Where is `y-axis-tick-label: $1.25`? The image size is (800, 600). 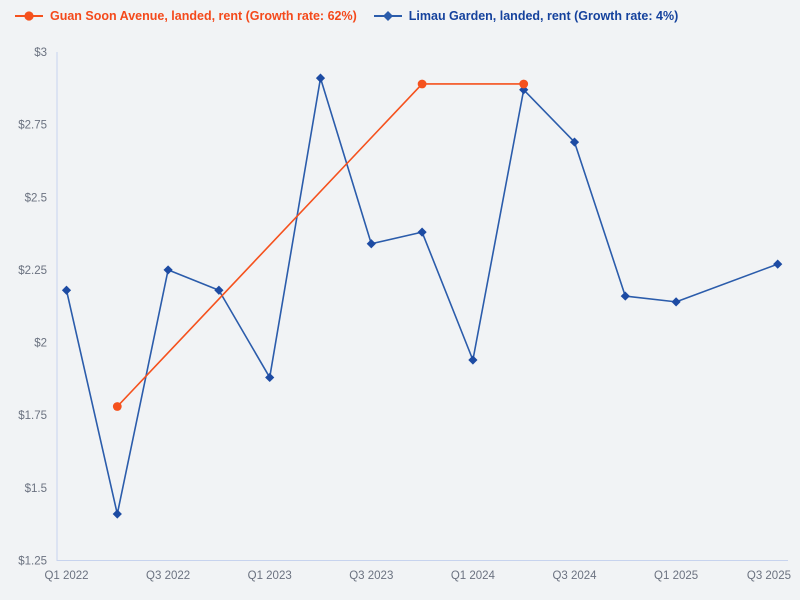 y-axis-tick-label: $1.25 is located at coordinates (32, 562).